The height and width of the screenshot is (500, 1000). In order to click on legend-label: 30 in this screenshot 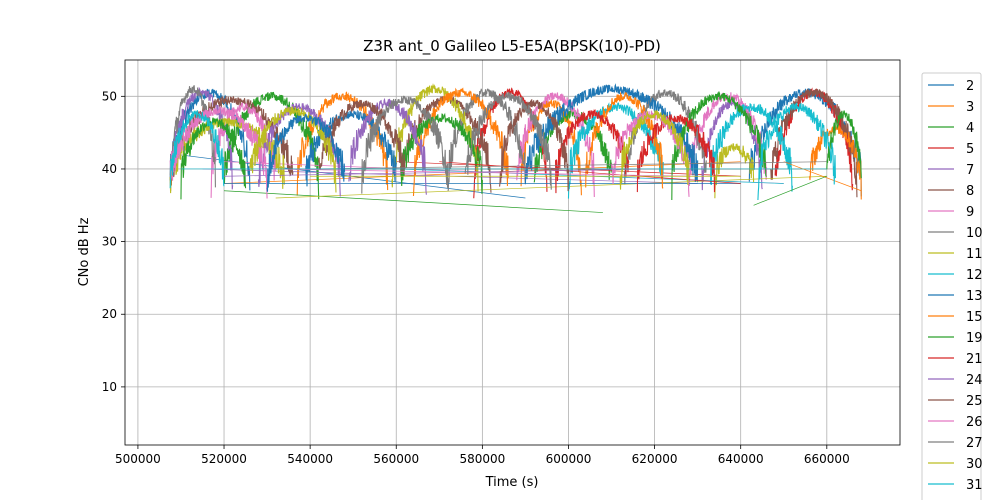, I will do `click(974, 464)`.